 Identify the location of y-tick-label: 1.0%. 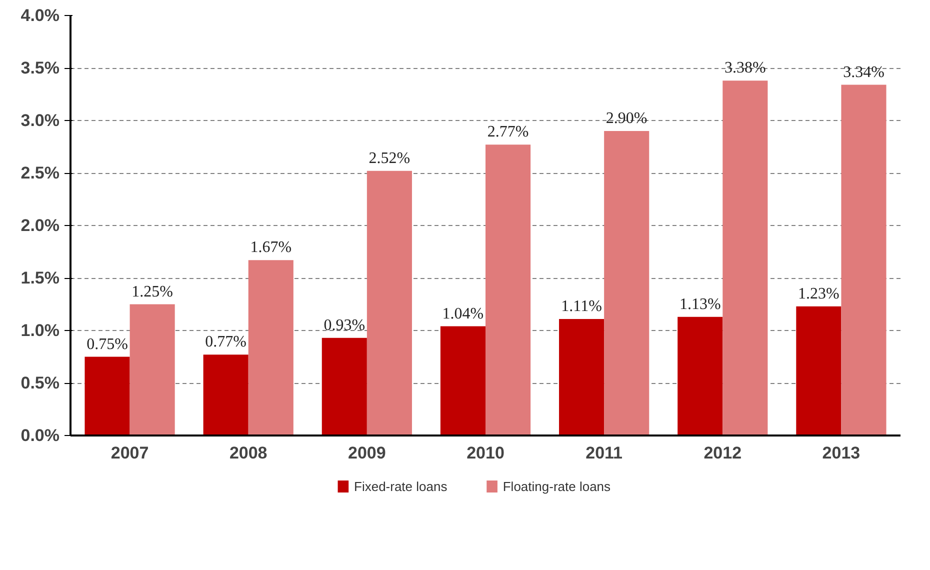
(40, 330).